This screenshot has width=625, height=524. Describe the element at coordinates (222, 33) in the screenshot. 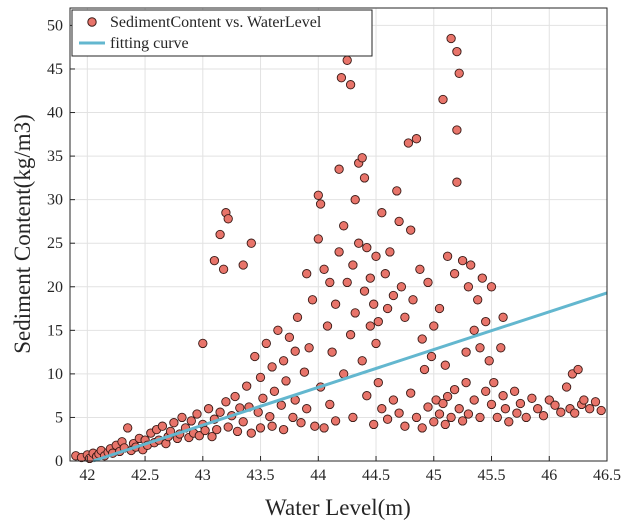

I see `legend-box` at that location.